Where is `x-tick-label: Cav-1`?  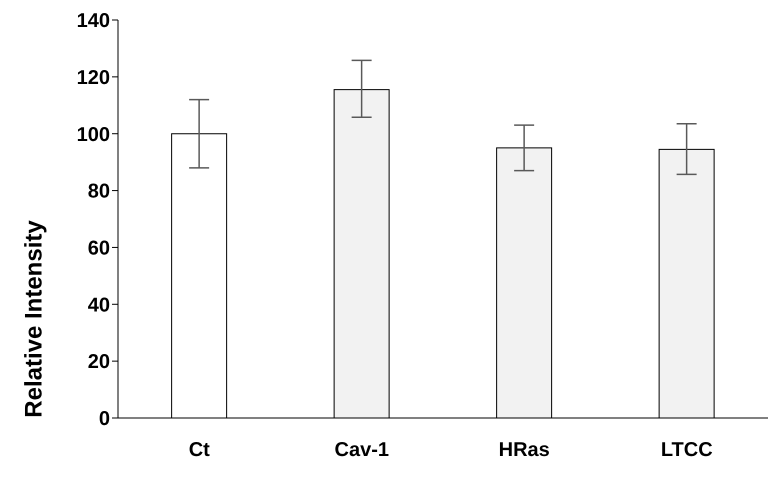 x-tick-label: Cav-1 is located at coordinates (361, 450).